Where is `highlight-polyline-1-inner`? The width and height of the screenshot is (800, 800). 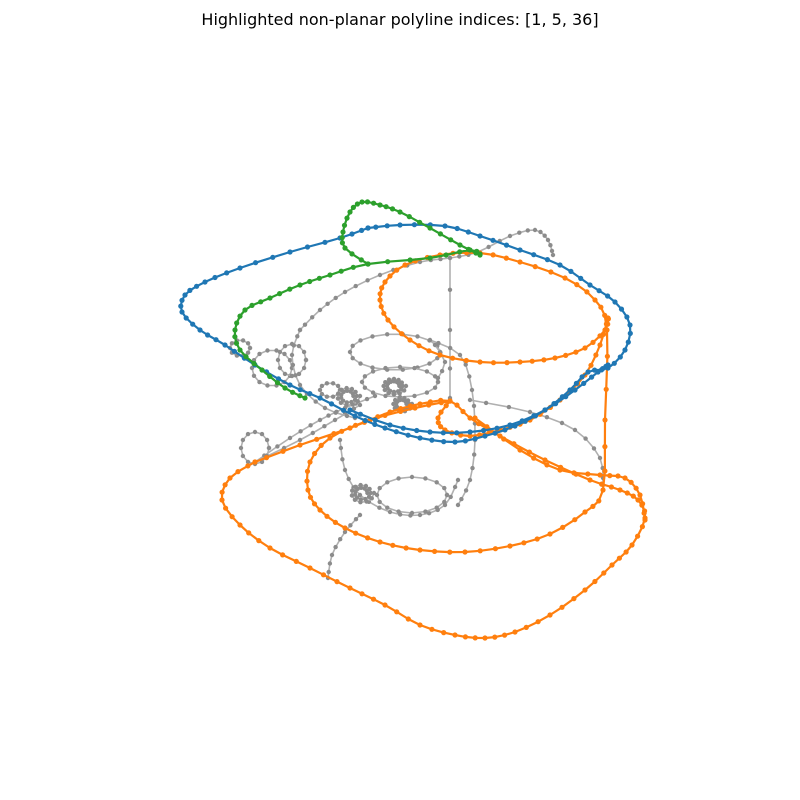
highlight-polyline-1-inner is located at coordinates (479, 399).